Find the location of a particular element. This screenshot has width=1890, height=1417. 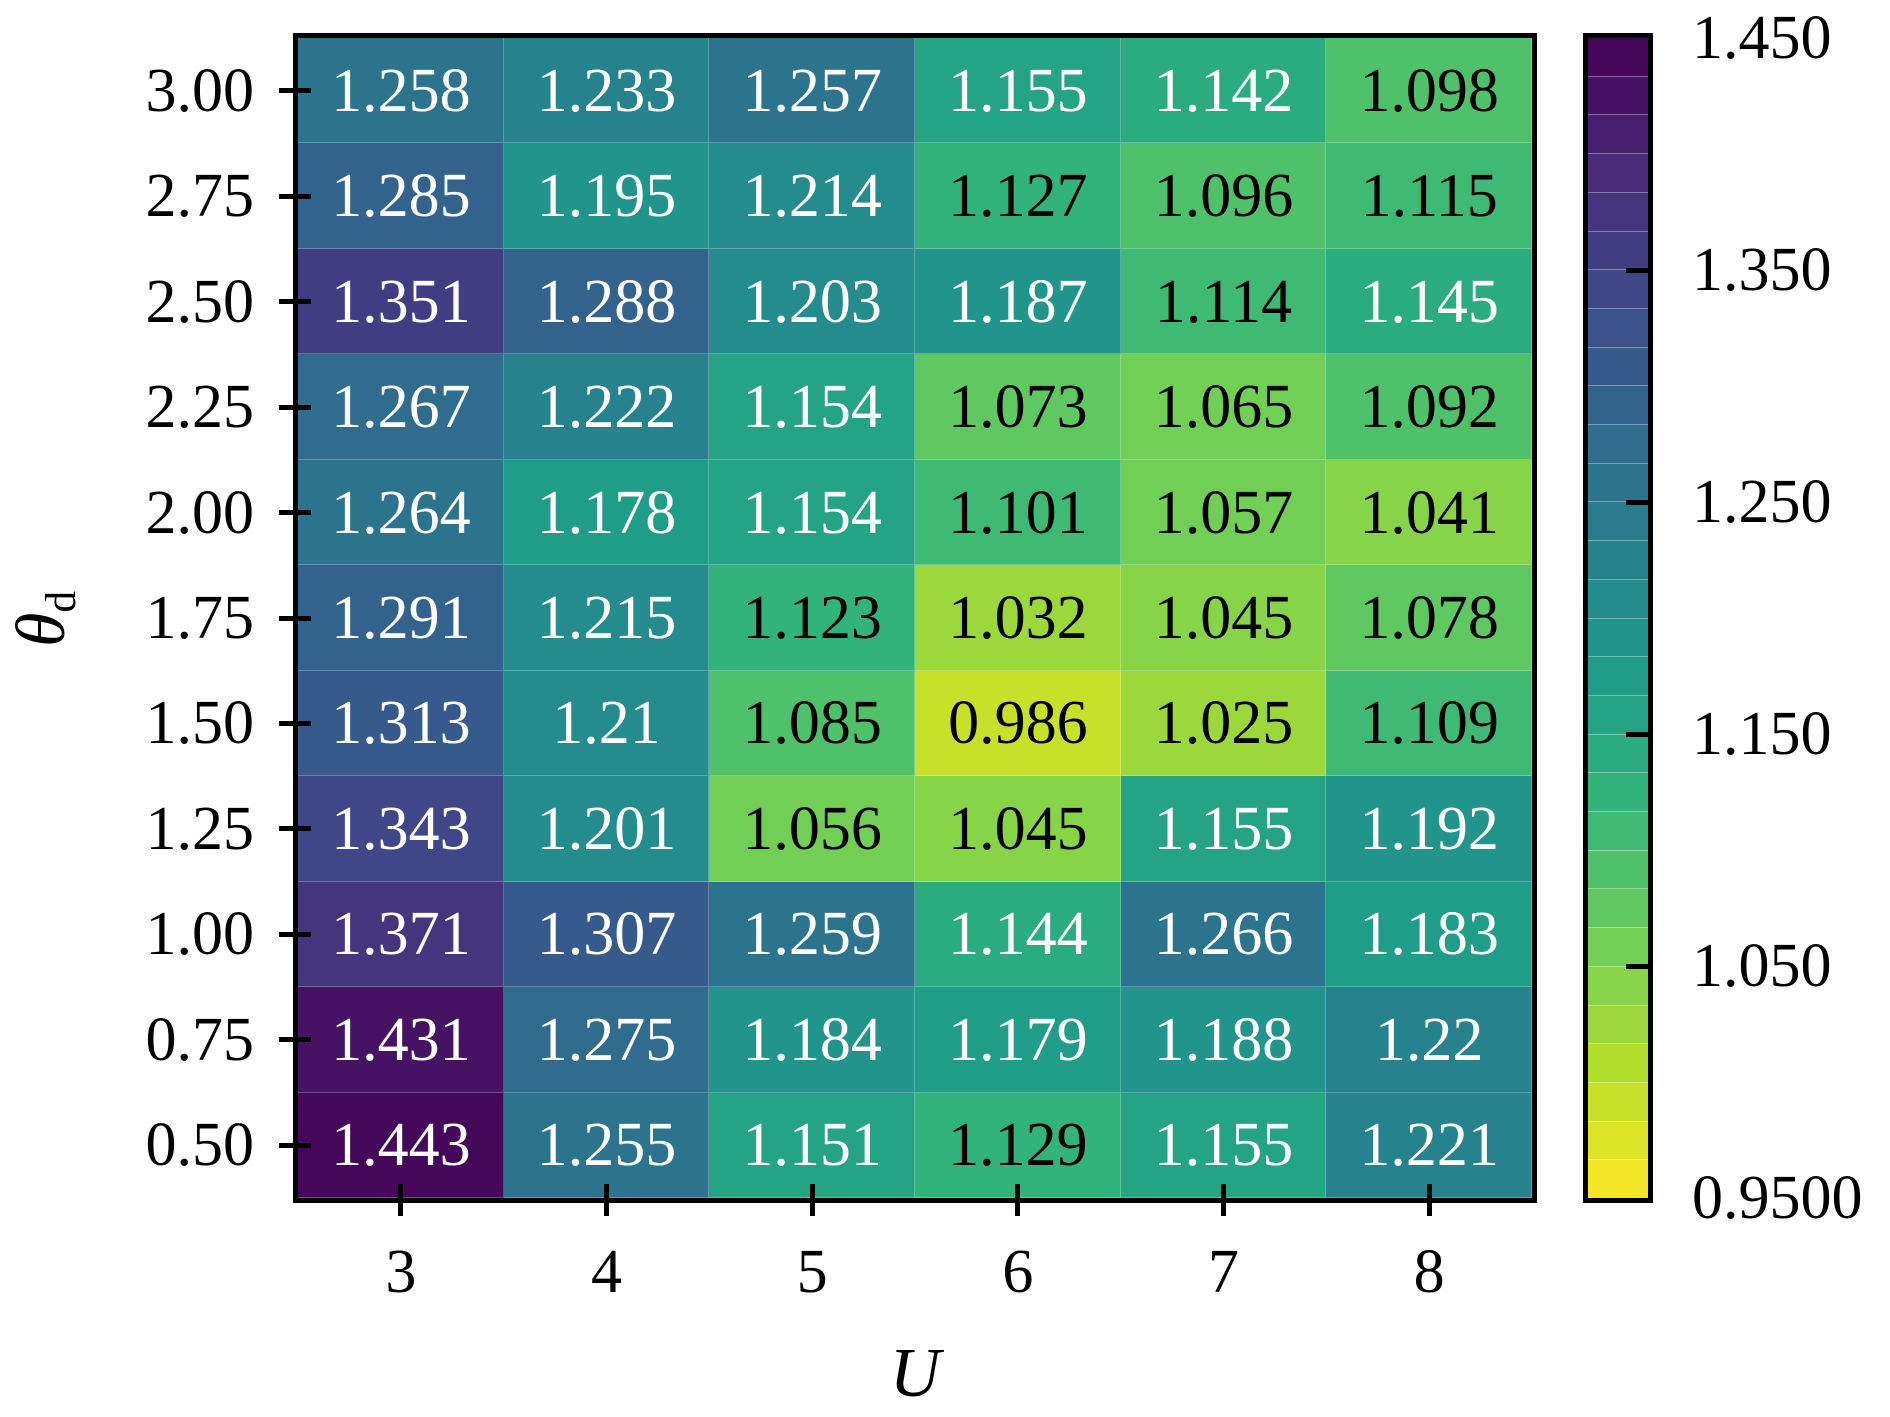

cell-value: 1.22 is located at coordinates (1429, 1039).